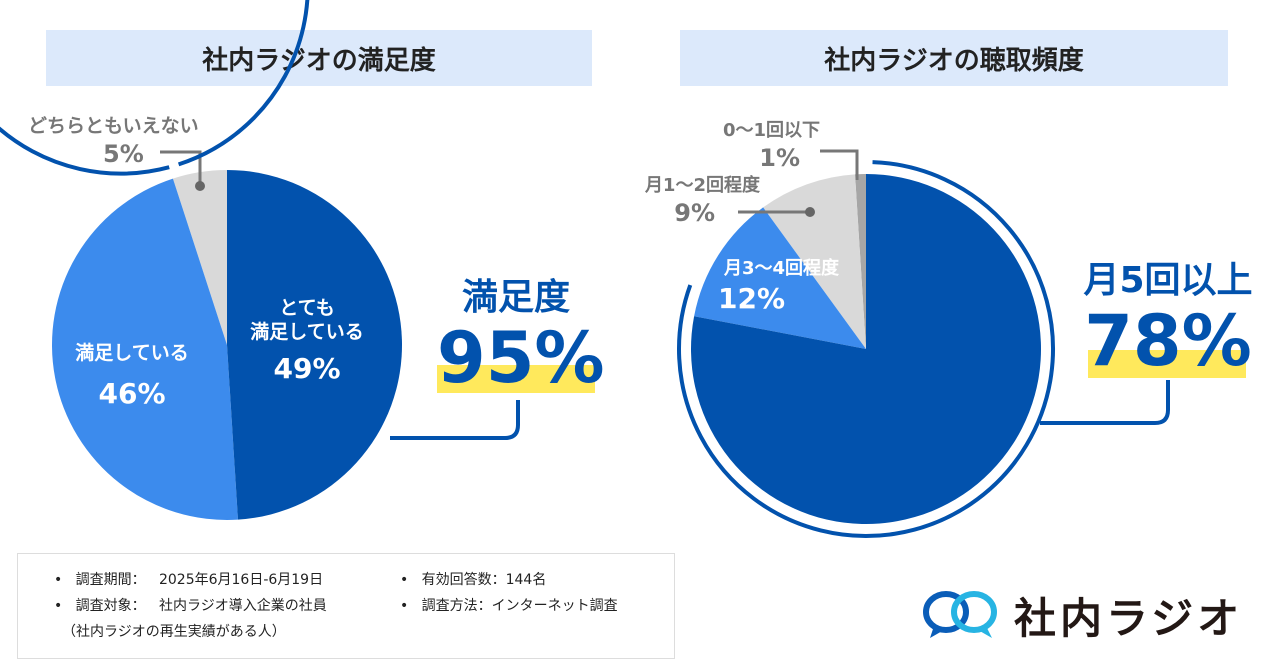 This screenshot has height=670, width=1280. I want to click on c2-s2-label: 月1〜2回程度 9%, so click(702, 201).